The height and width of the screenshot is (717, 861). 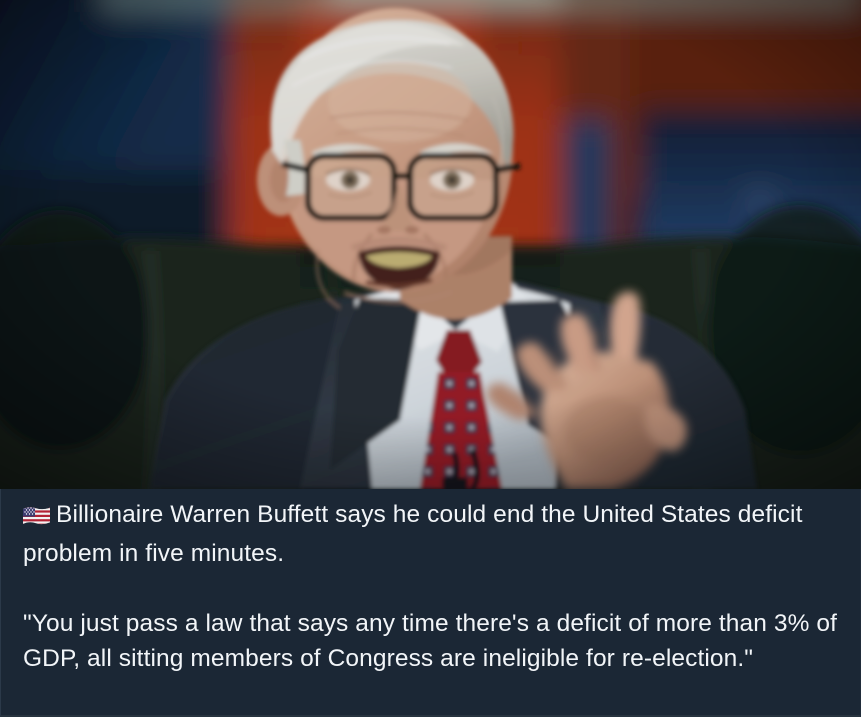 I want to click on us-flag-icon, so click(x=36, y=518).